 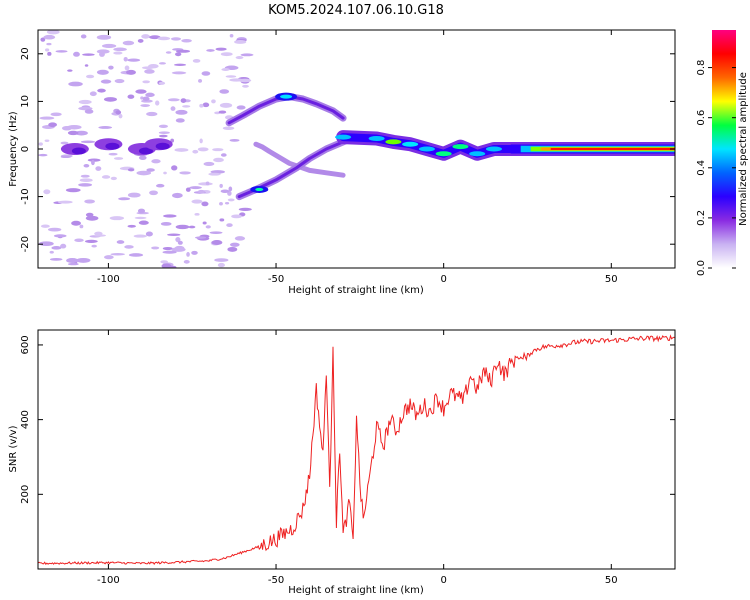 I want to click on spectrogram-y-label: Frequency (Hz), so click(x=13, y=149).